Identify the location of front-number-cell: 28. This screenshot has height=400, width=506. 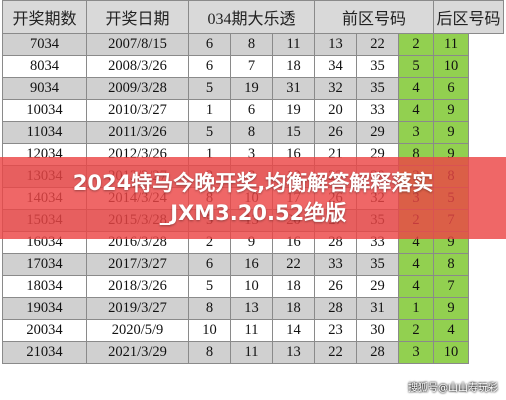
(335, 308).